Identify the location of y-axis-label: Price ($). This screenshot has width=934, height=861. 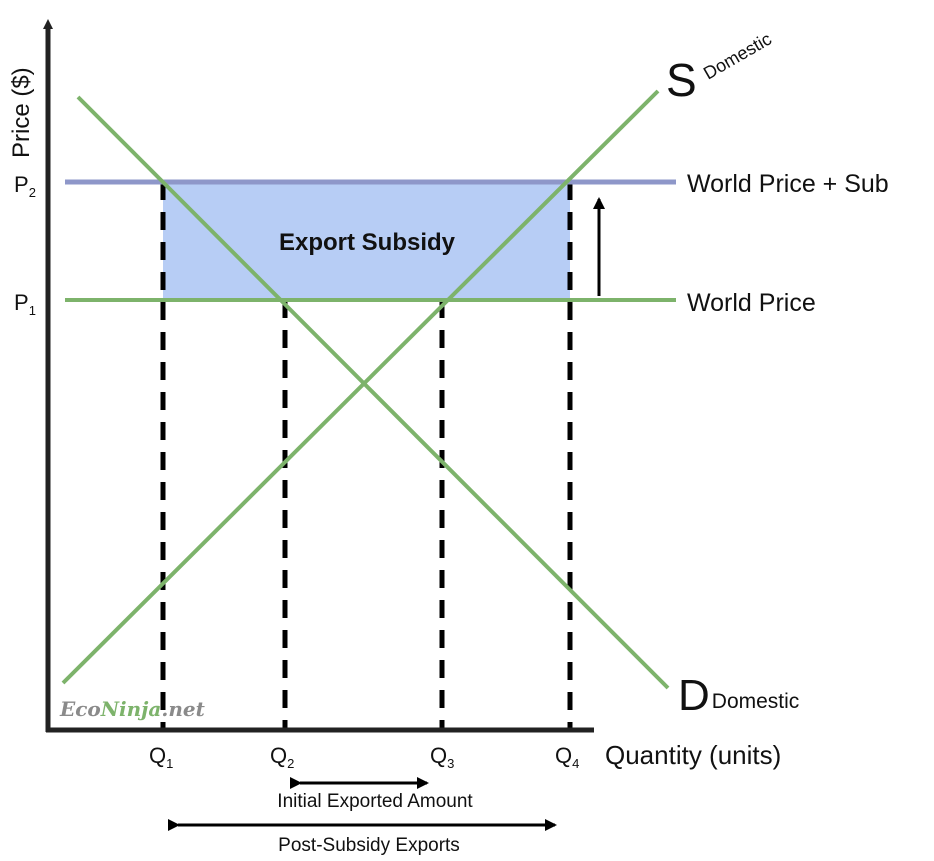
(21, 112).